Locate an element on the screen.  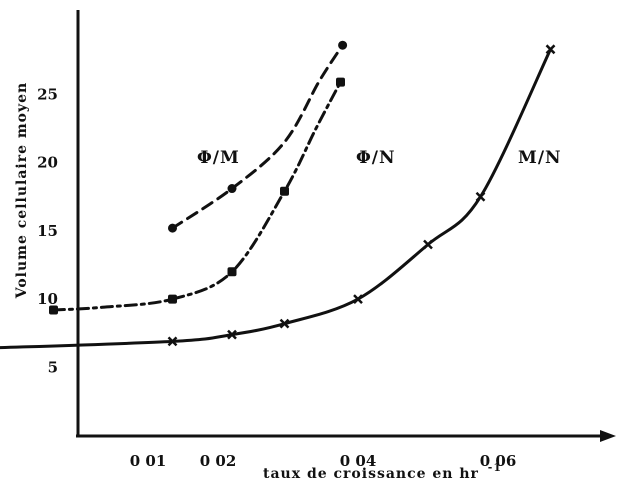
x-axis-label: taux de croissance en hr -1 is located at coordinates (382, 471).